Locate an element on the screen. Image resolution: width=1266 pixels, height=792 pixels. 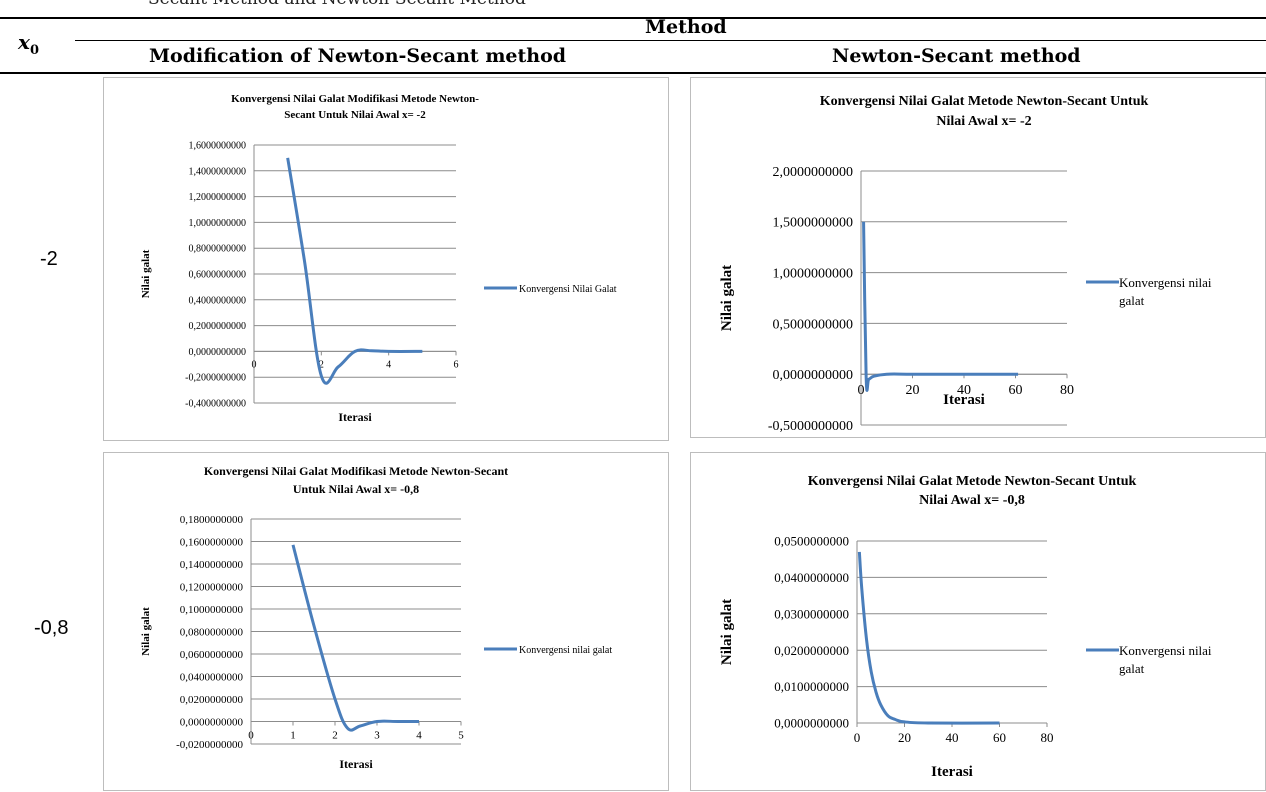
method-rule is located at coordinates (670, 40).